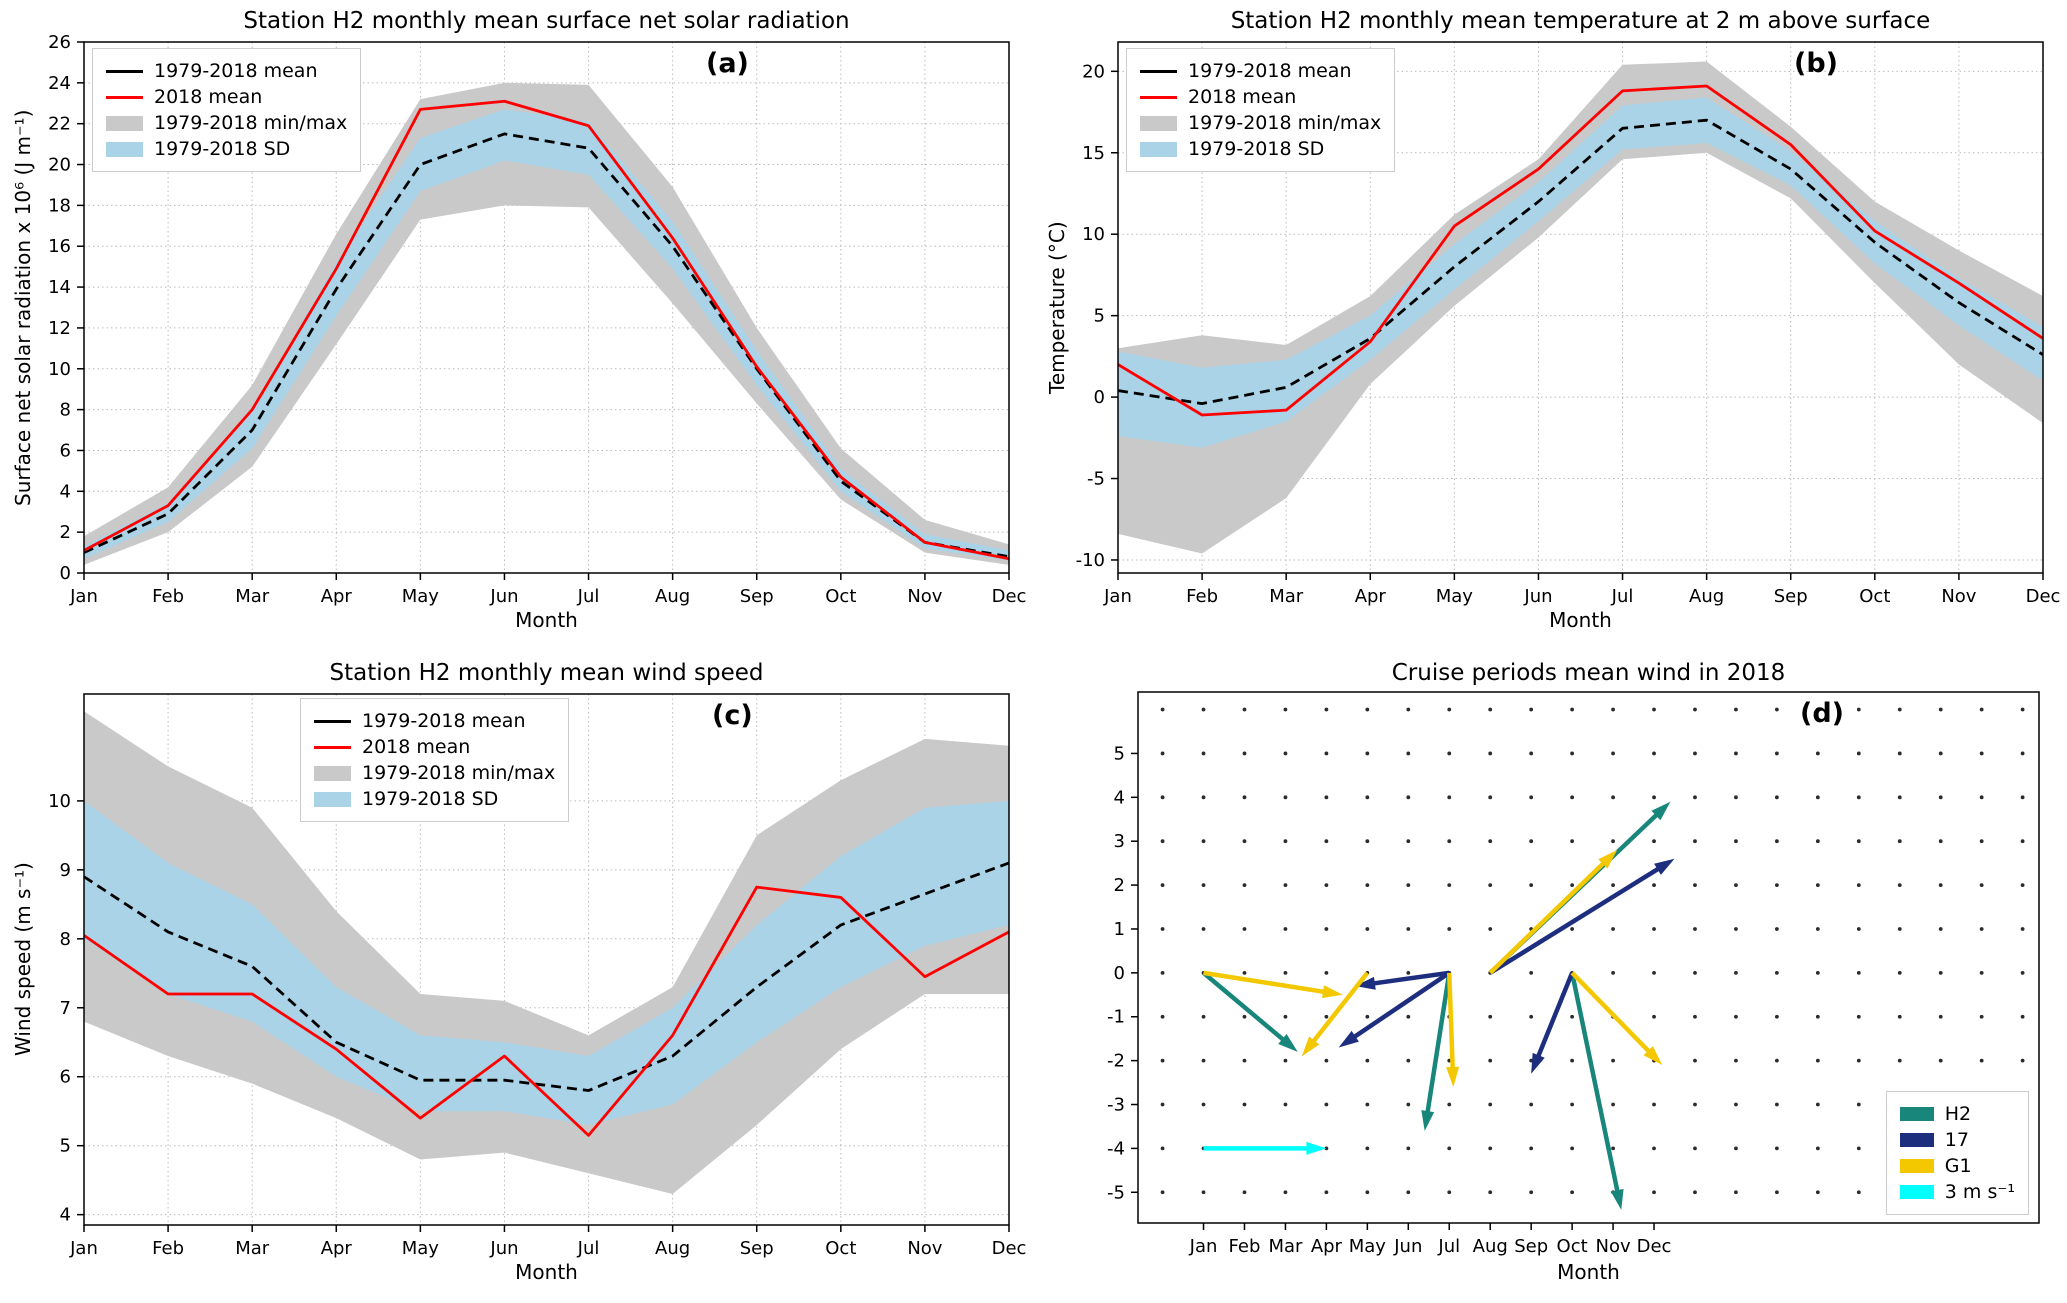  What do you see at coordinates (1203, 1246) in the screenshot?
I see `svg-text: Jan` at bounding box center [1203, 1246].